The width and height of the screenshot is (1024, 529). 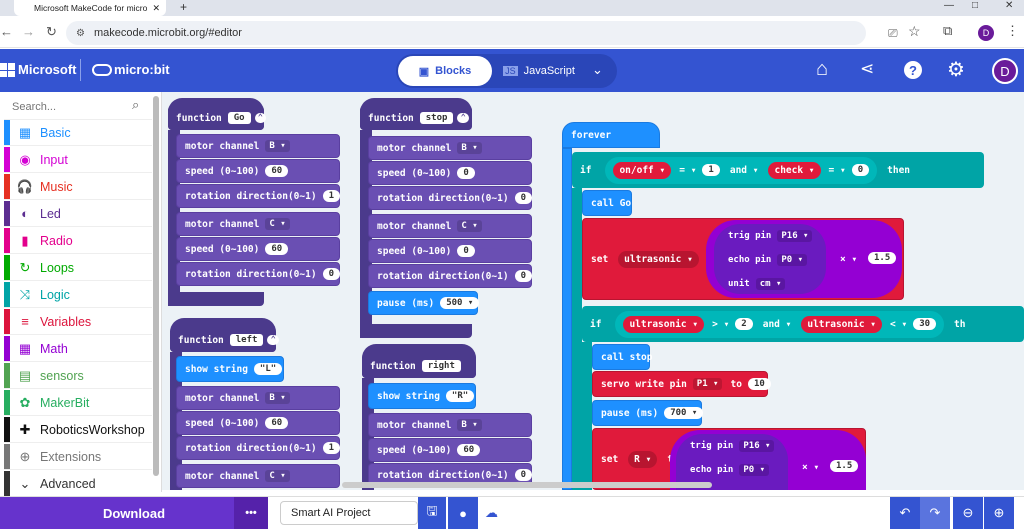 What do you see at coordinates (860, 170) in the screenshot?
I see `compare-value: 0` at bounding box center [860, 170].